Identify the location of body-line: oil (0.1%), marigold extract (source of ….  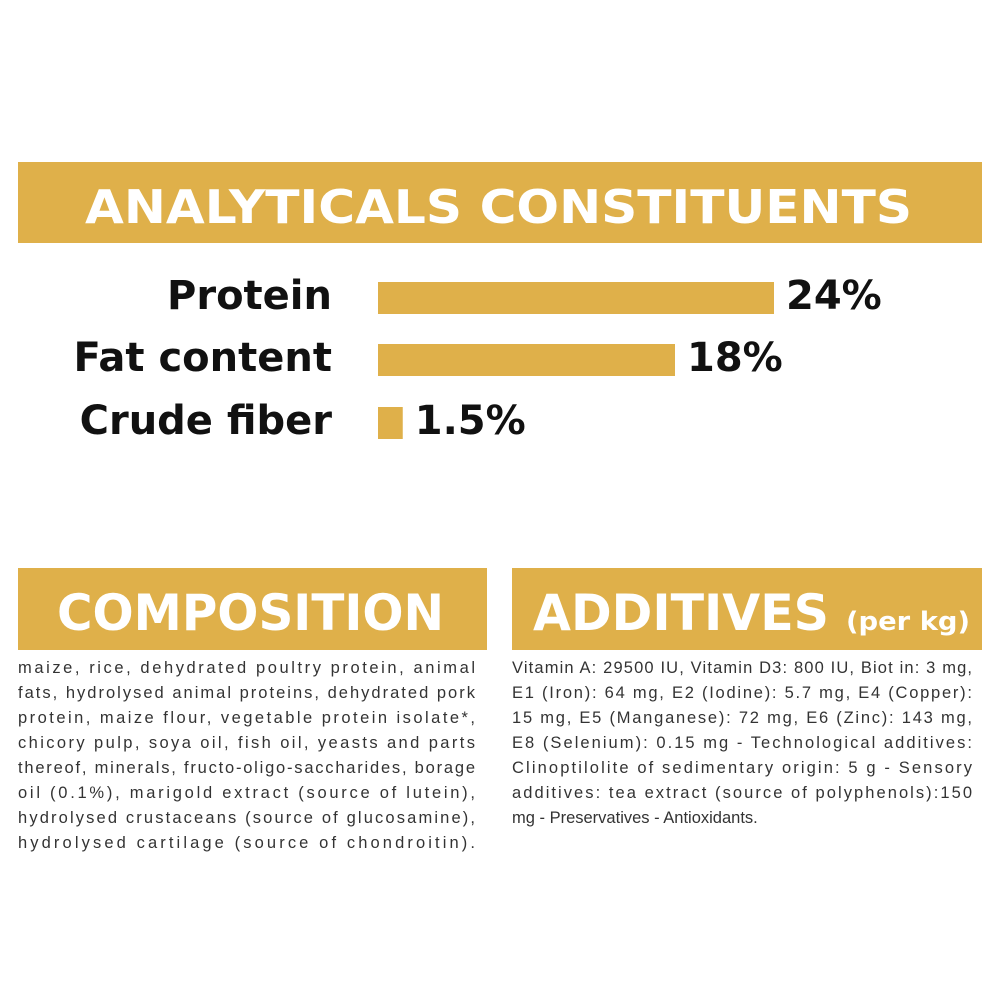
(246, 793).